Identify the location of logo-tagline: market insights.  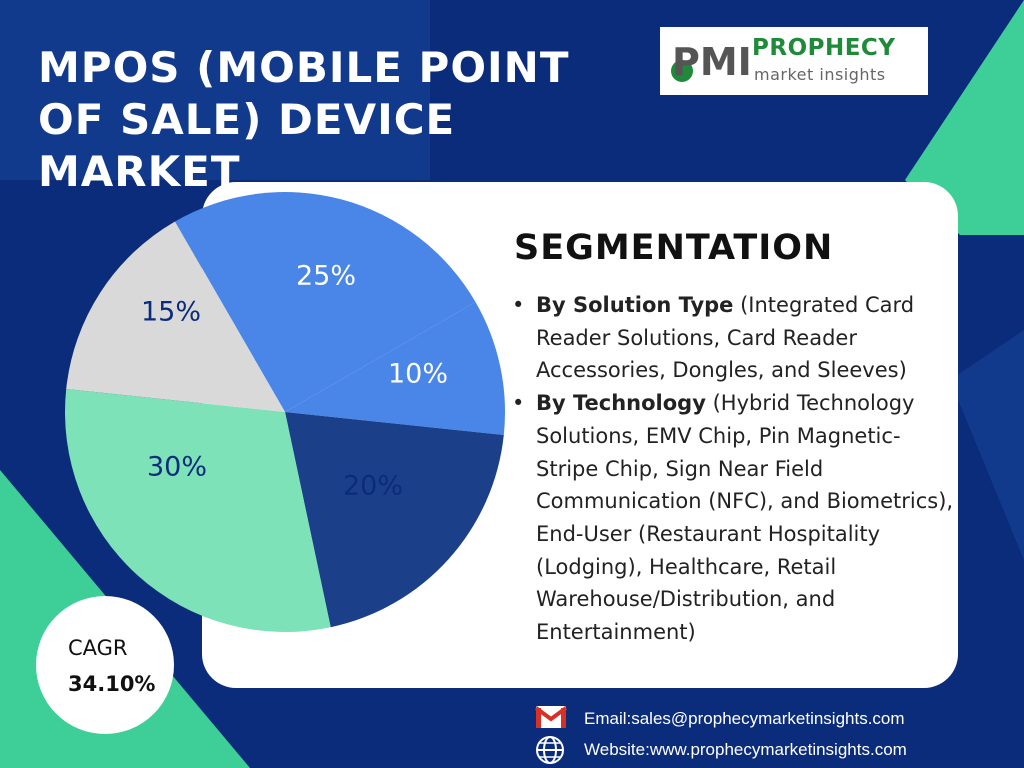
(820, 74).